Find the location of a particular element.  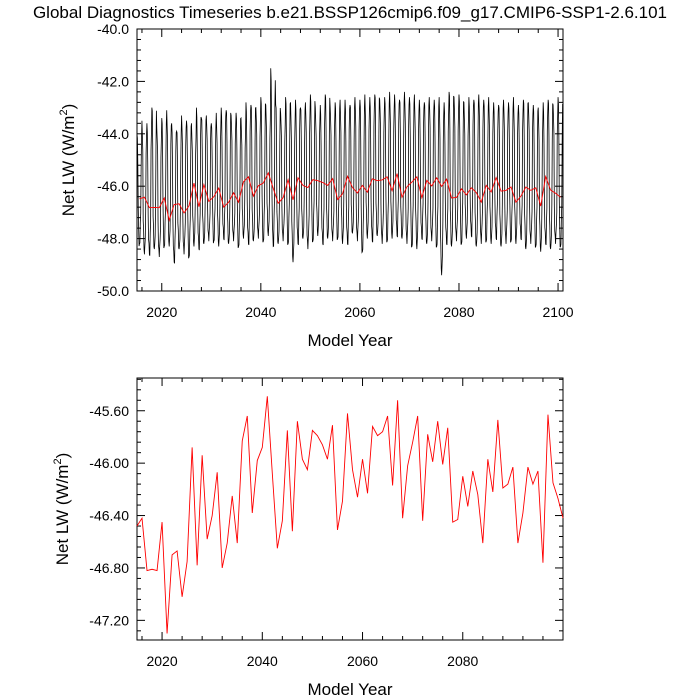

bottom-xtick-label: 2080 is located at coordinates (462, 661).